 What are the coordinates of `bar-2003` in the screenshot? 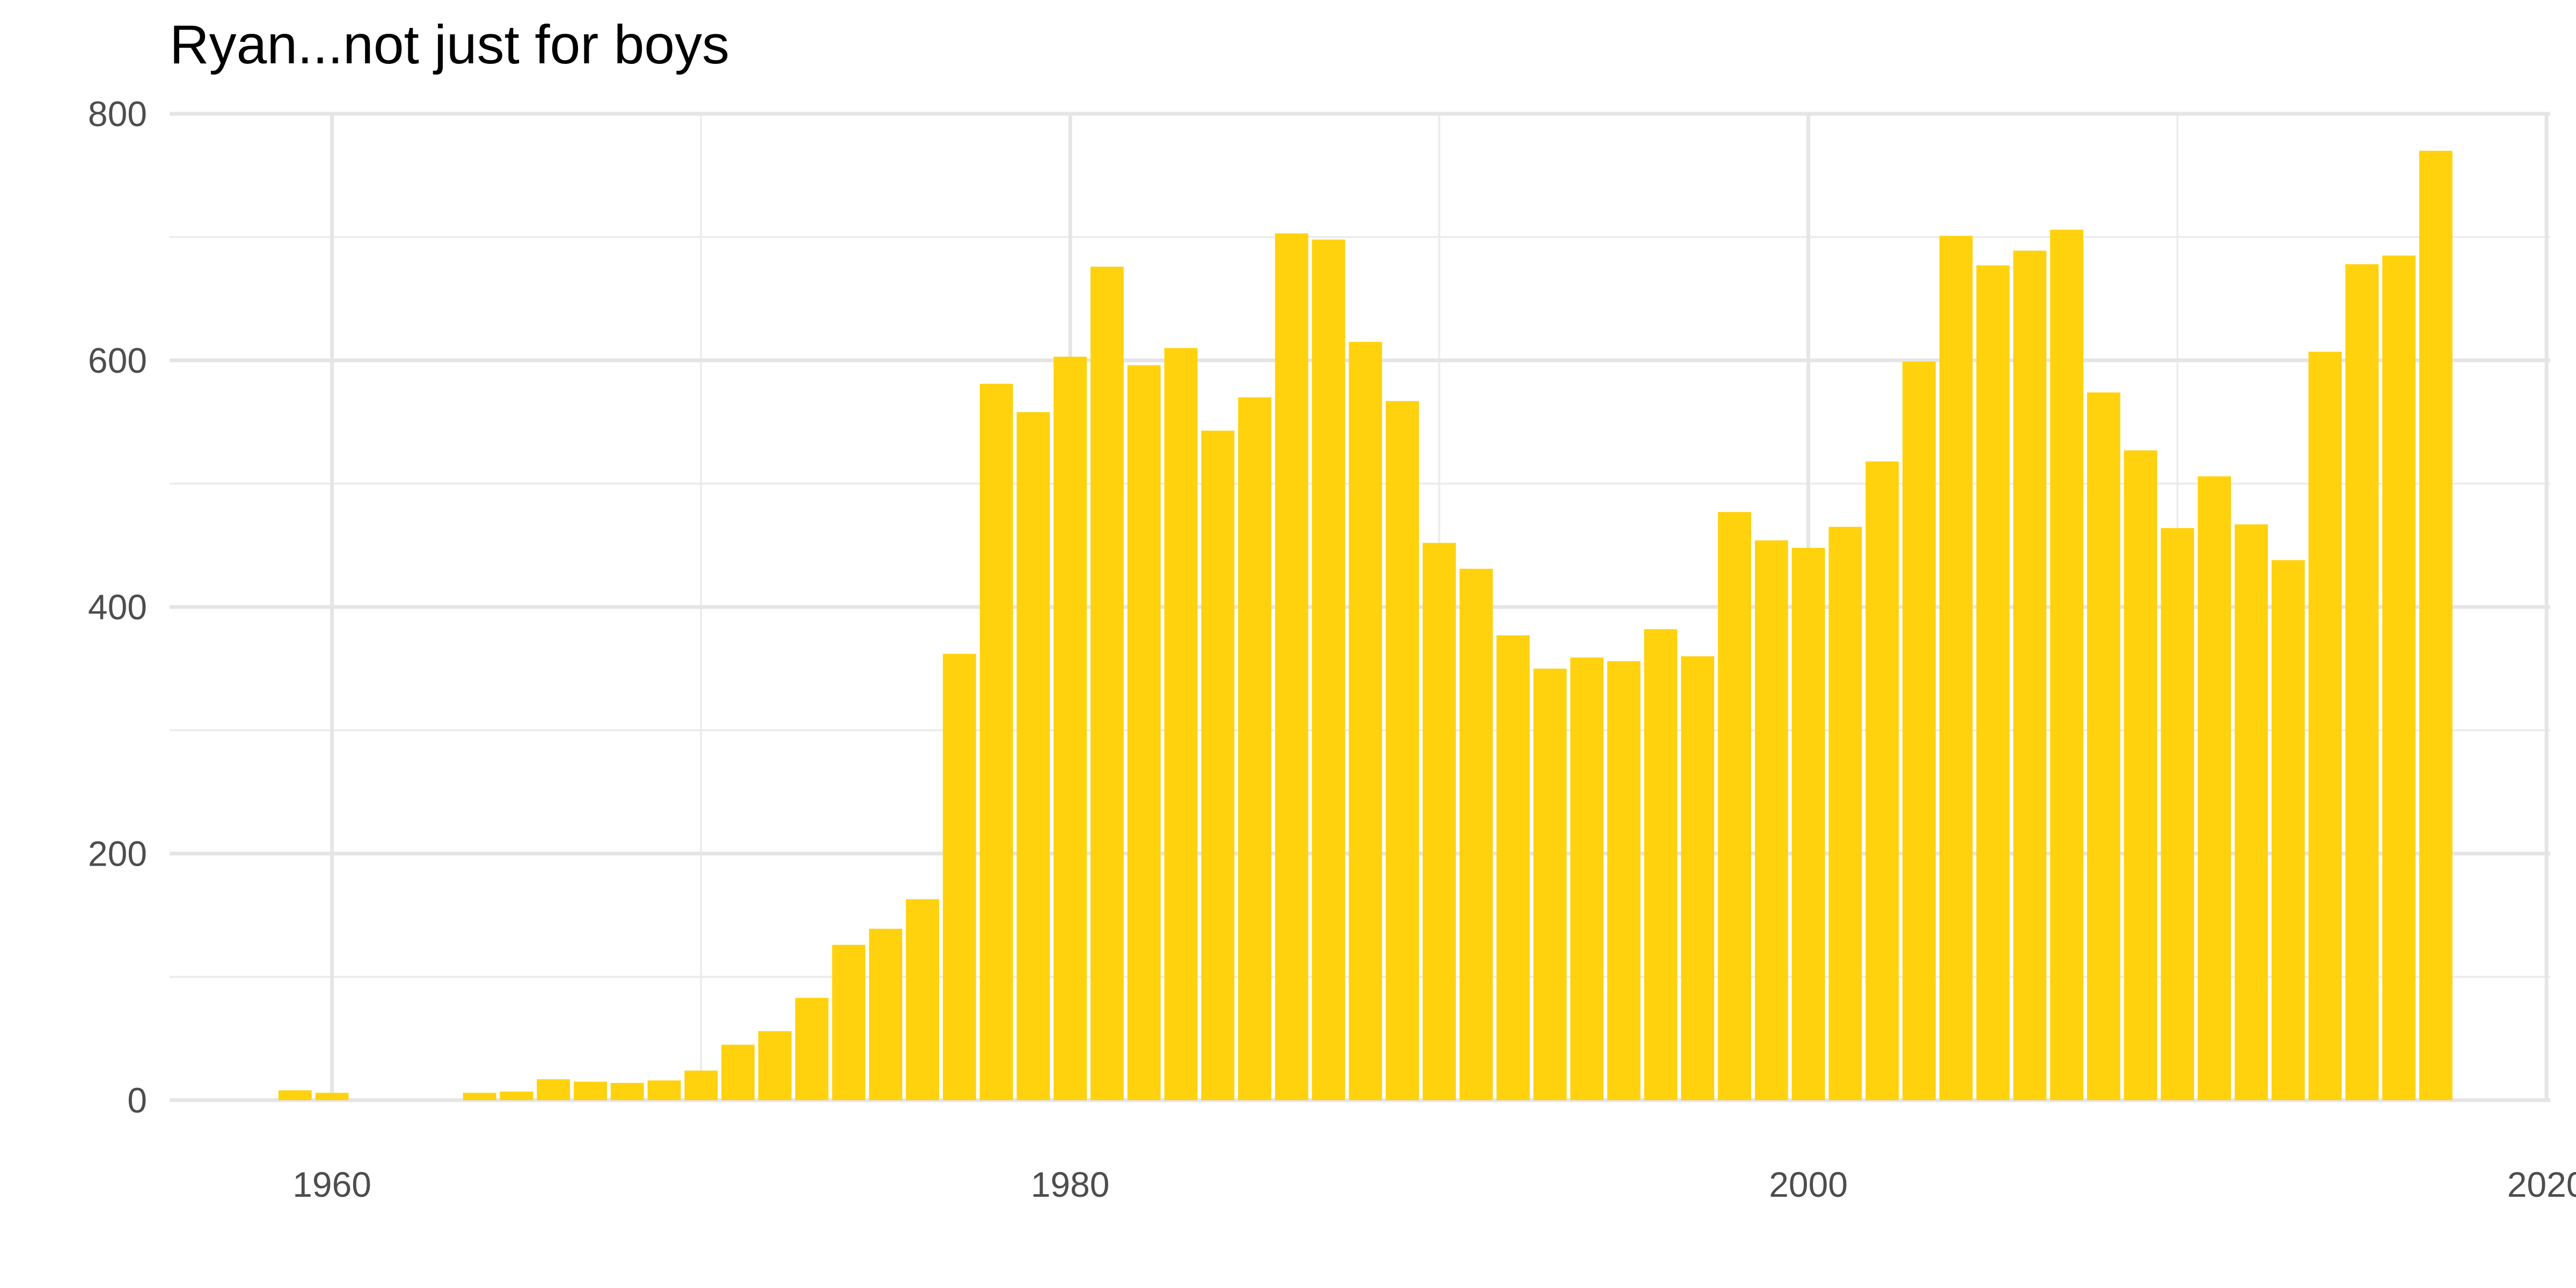 It's located at (1919, 730).